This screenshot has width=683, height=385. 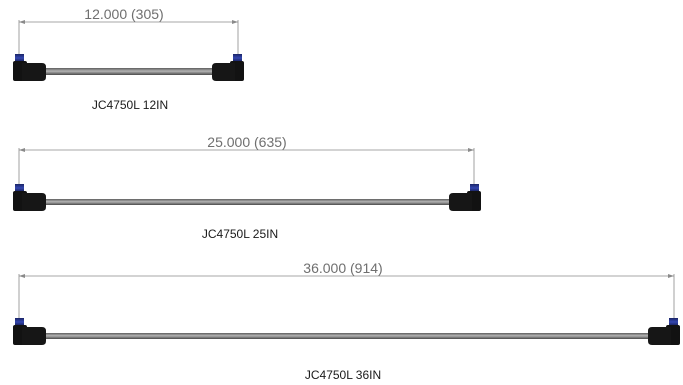 I want to click on dimension-line-25in, so click(x=246, y=167).